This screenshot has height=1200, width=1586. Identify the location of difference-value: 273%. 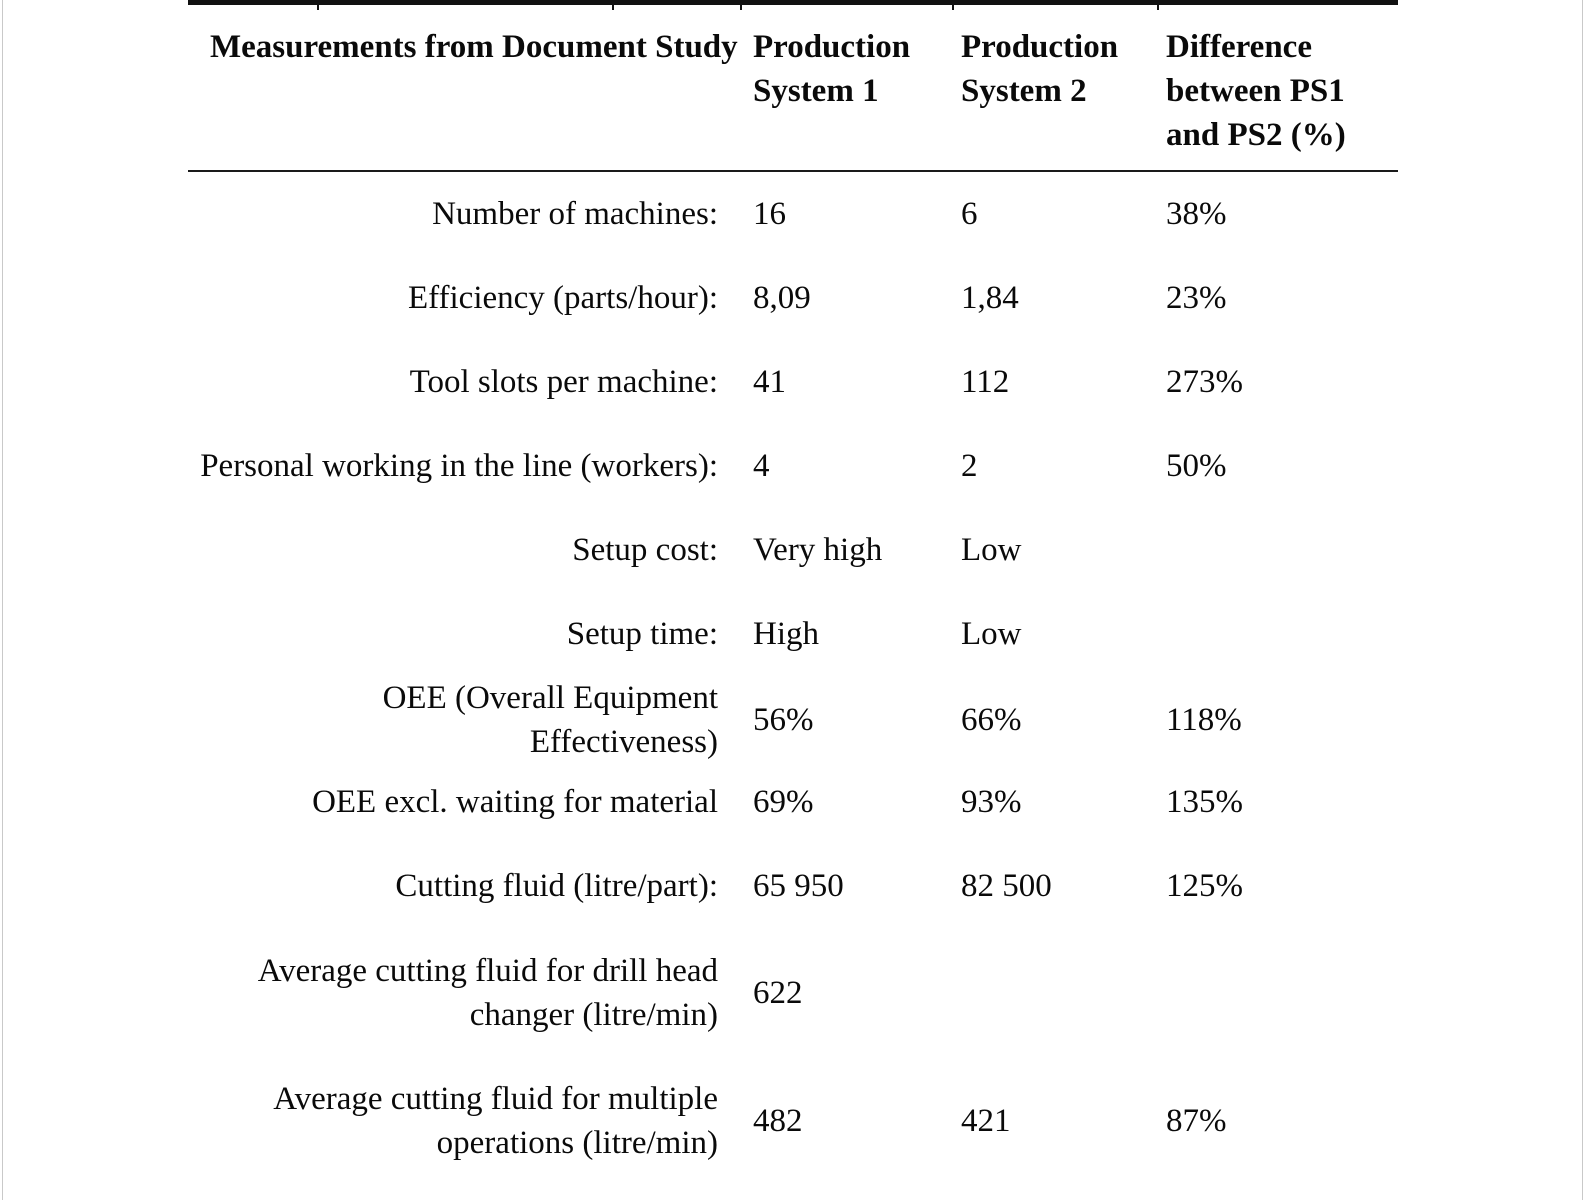
(1204, 382).